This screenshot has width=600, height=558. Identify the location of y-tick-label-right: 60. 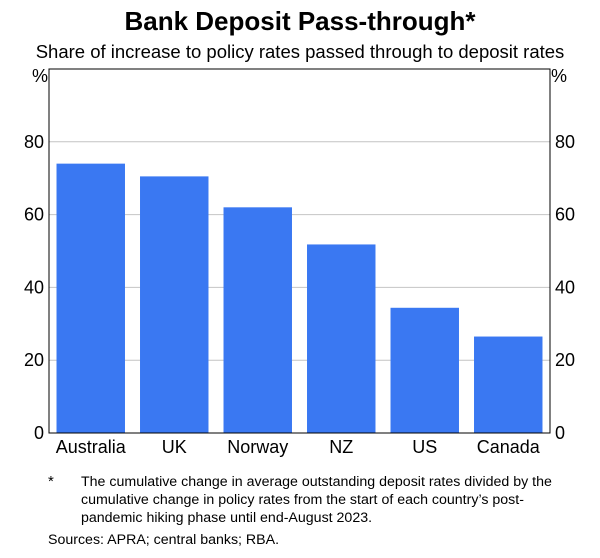
(565, 215).